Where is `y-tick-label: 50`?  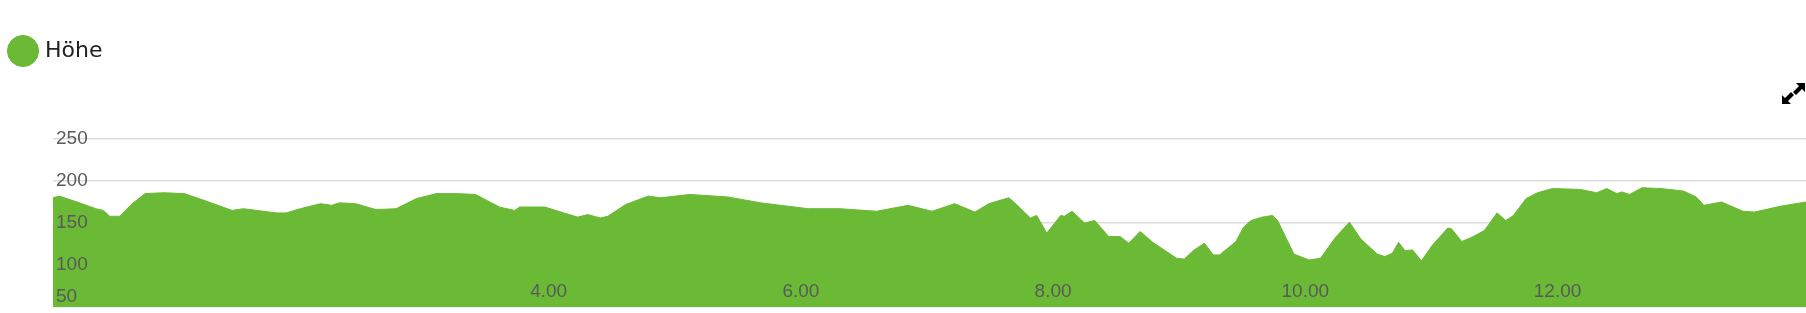
y-tick-label: 50 is located at coordinates (67, 296).